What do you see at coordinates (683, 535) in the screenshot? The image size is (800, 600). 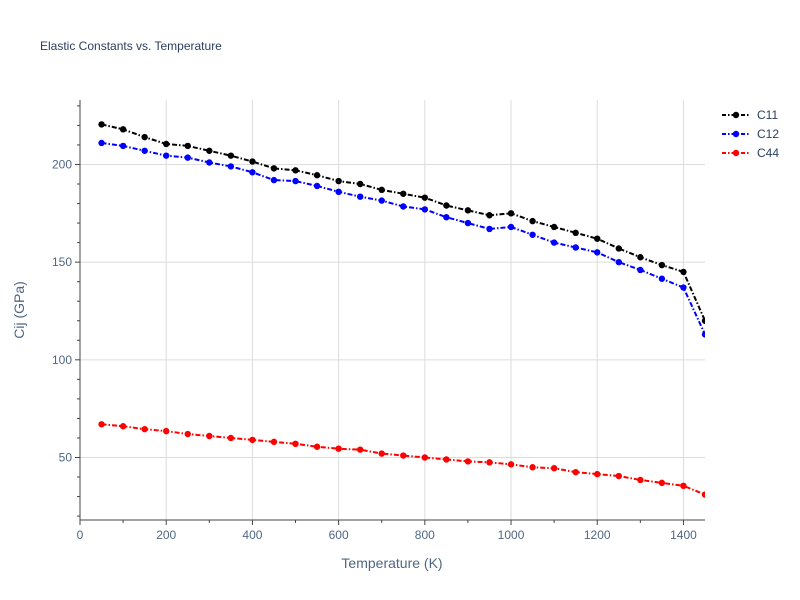 I see `x-tick-label: 1400` at bounding box center [683, 535].